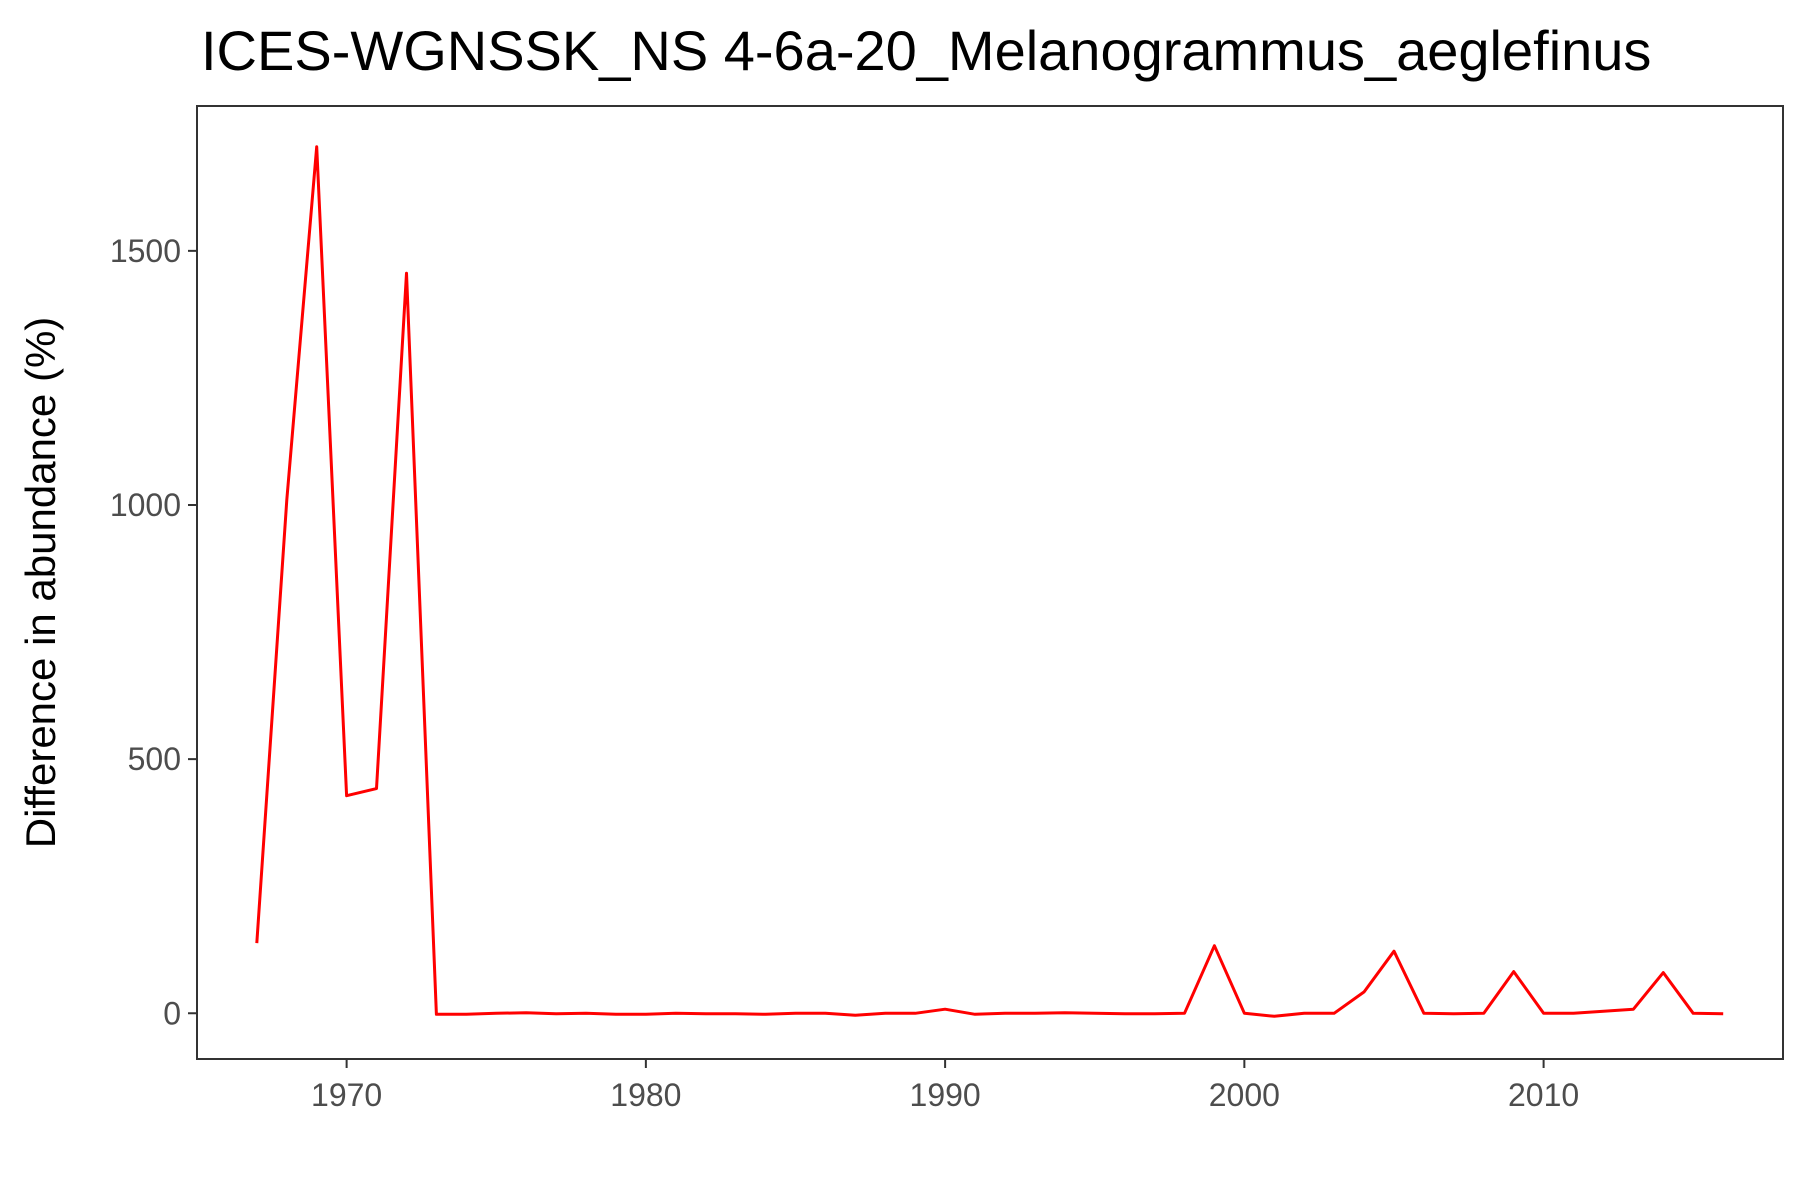 The image size is (1800, 1200). I want to click on x-tick-label: 2010, so click(1543, 1095).